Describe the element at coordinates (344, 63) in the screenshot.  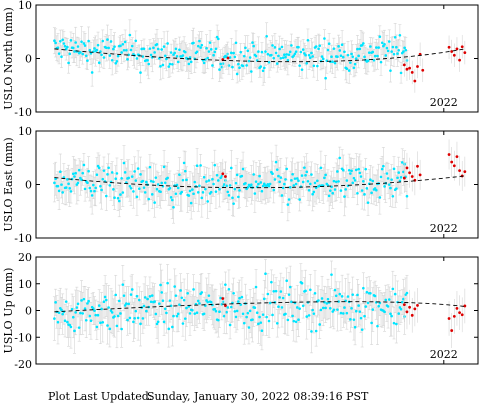
I see `recent-points` at that location.